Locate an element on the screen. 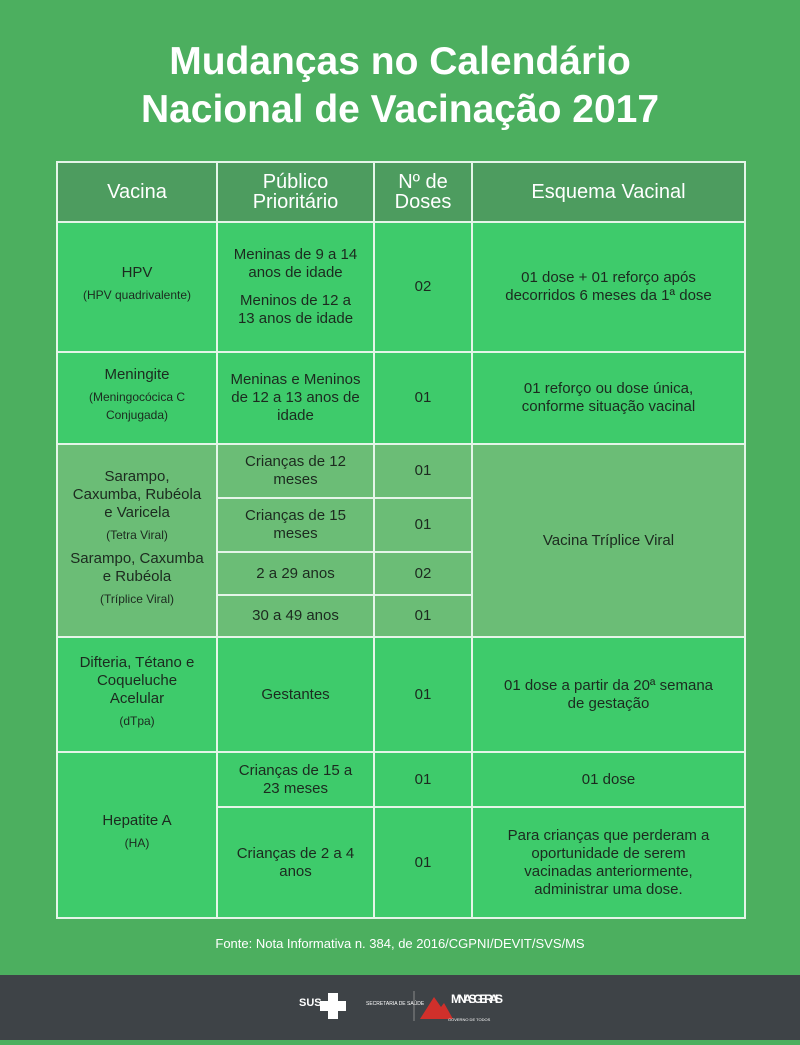 The image size is (800, 1045). vaccine-name: Sarampo, Caxumba e Rubéola is located at coordinates (137, 567).